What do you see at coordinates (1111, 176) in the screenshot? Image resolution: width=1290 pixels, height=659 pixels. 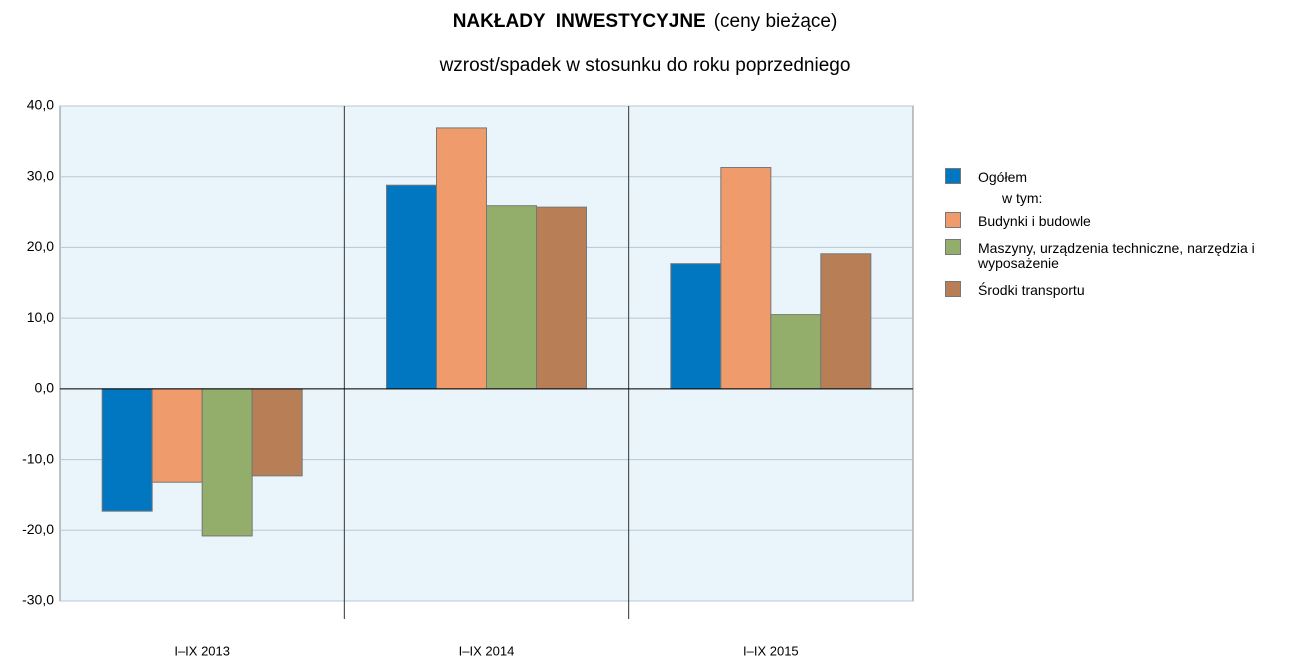 I see `legend-item: Ogółem` at bounding box center [1111, 176].